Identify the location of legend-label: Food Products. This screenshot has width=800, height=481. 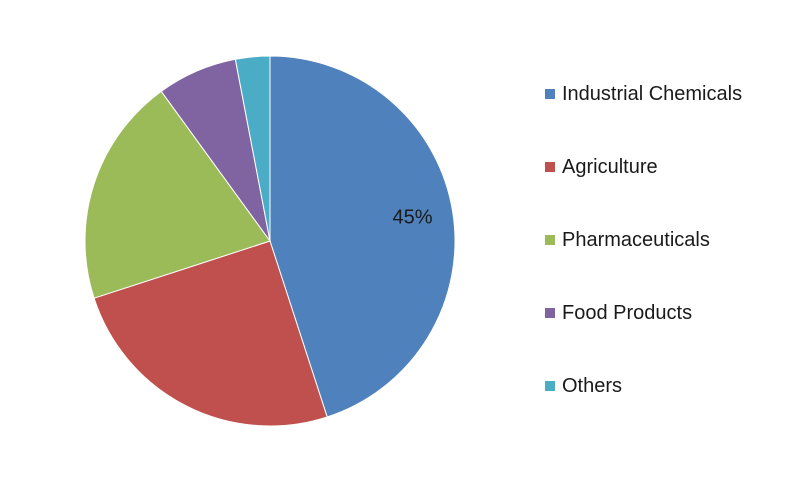
(627, 312).